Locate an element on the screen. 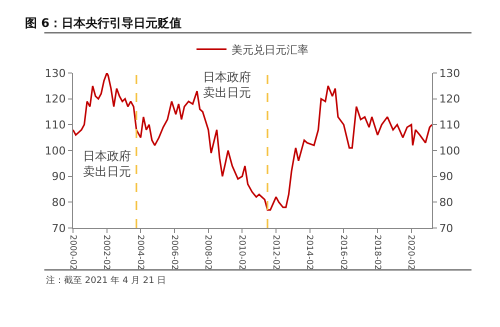 The image size is (500, 327). y2-tick-label: 70 is located at coordinates (446, 228).